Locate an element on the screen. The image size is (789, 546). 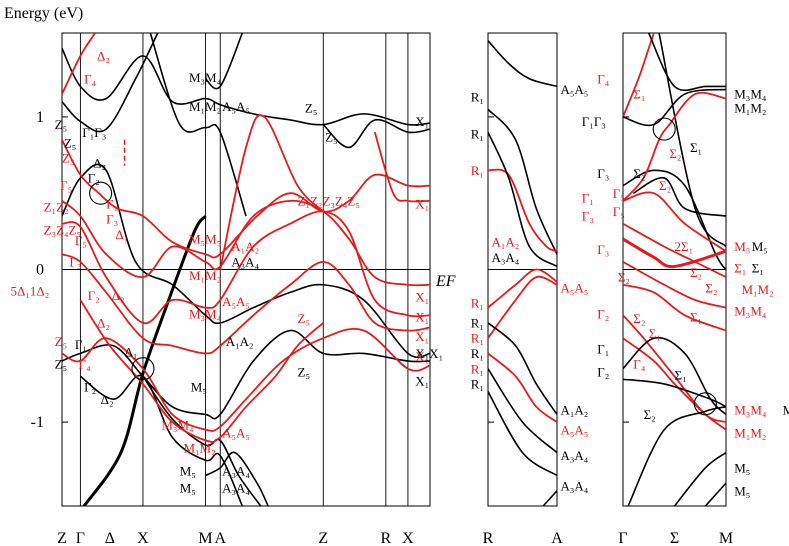
y-tick-label: 1 is located at coordinates (40, 117).